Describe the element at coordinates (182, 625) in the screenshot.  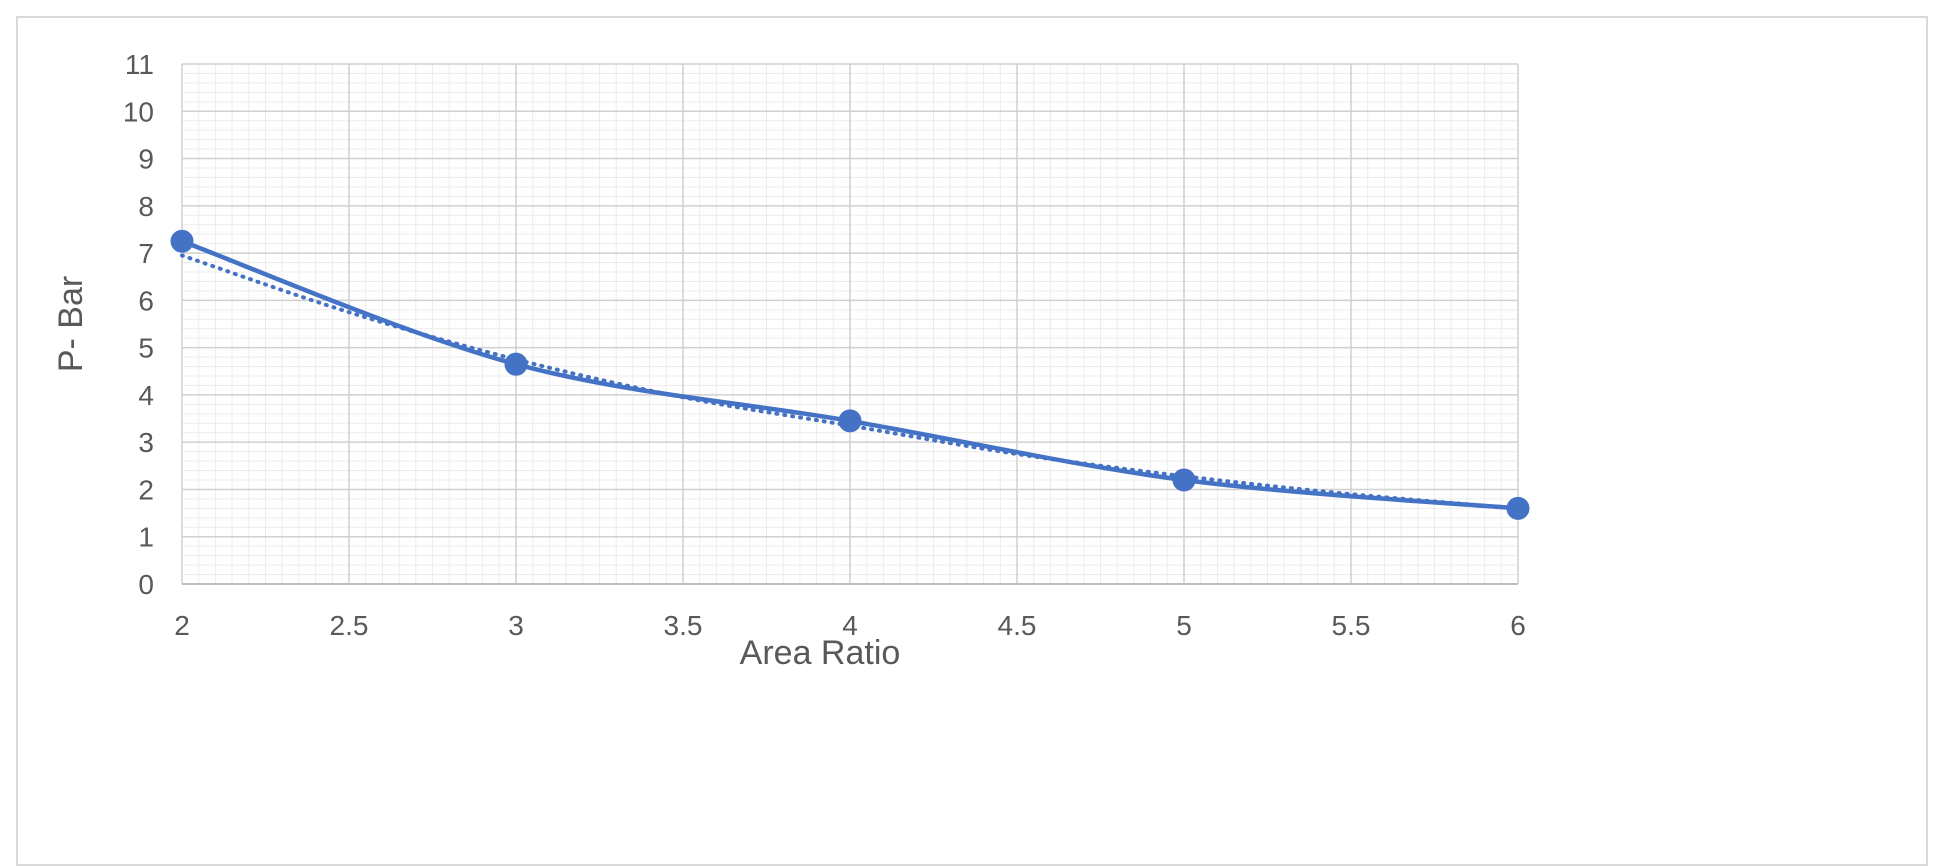
I see `x-tick-label: 2` at that location.